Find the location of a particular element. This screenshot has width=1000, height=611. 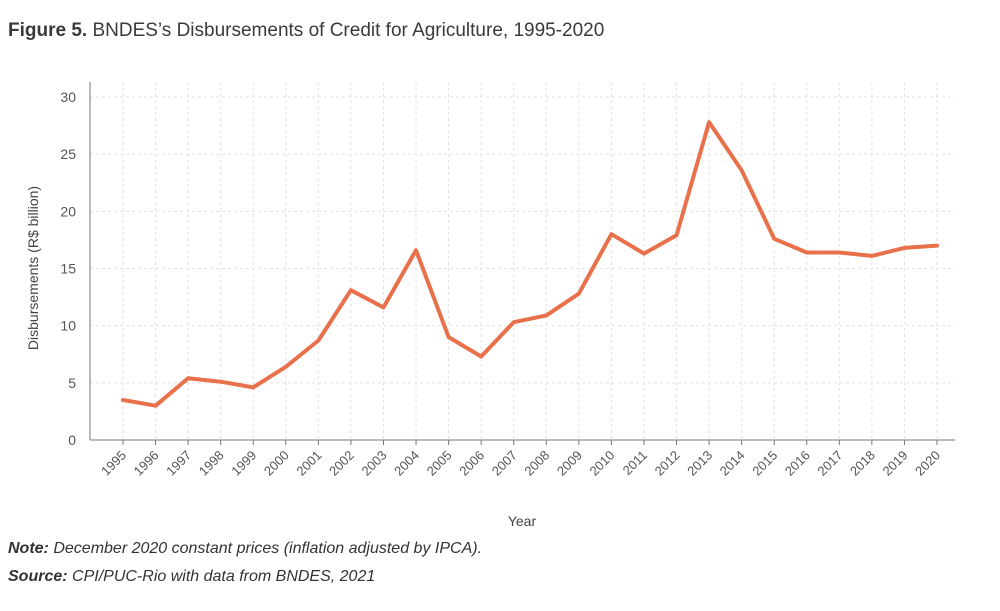

x-tick-label: 1998 is located at coordinates (211, 463).